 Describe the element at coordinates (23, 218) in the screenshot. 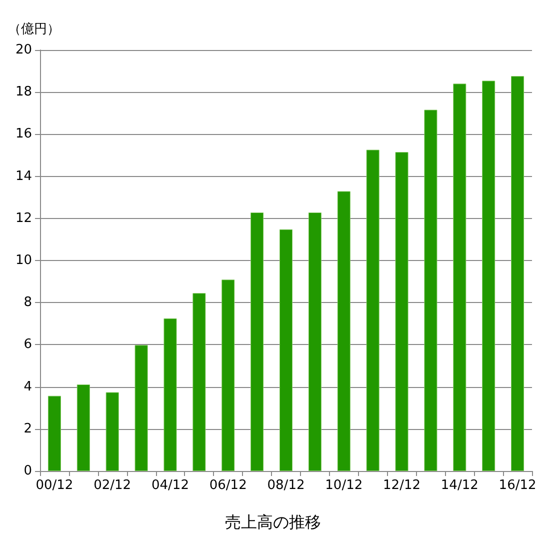

I see `y-tick-label: 12` at that location.